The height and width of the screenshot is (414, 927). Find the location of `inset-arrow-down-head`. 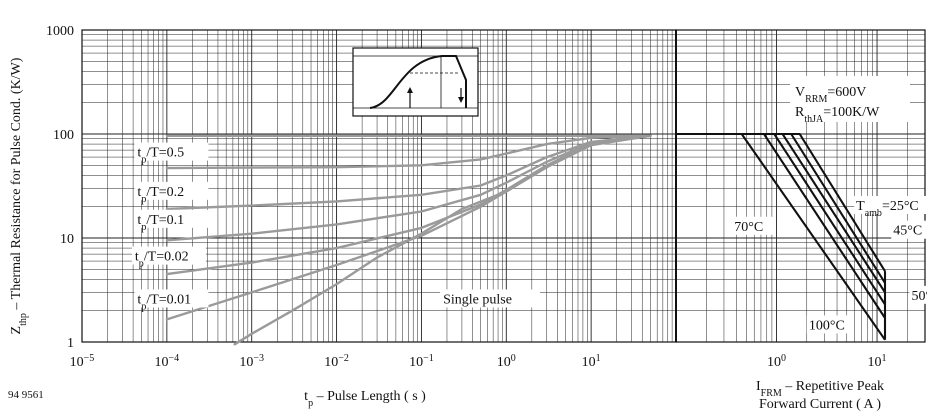

inset-arrow-down-head is located at coordinates (461, 100).